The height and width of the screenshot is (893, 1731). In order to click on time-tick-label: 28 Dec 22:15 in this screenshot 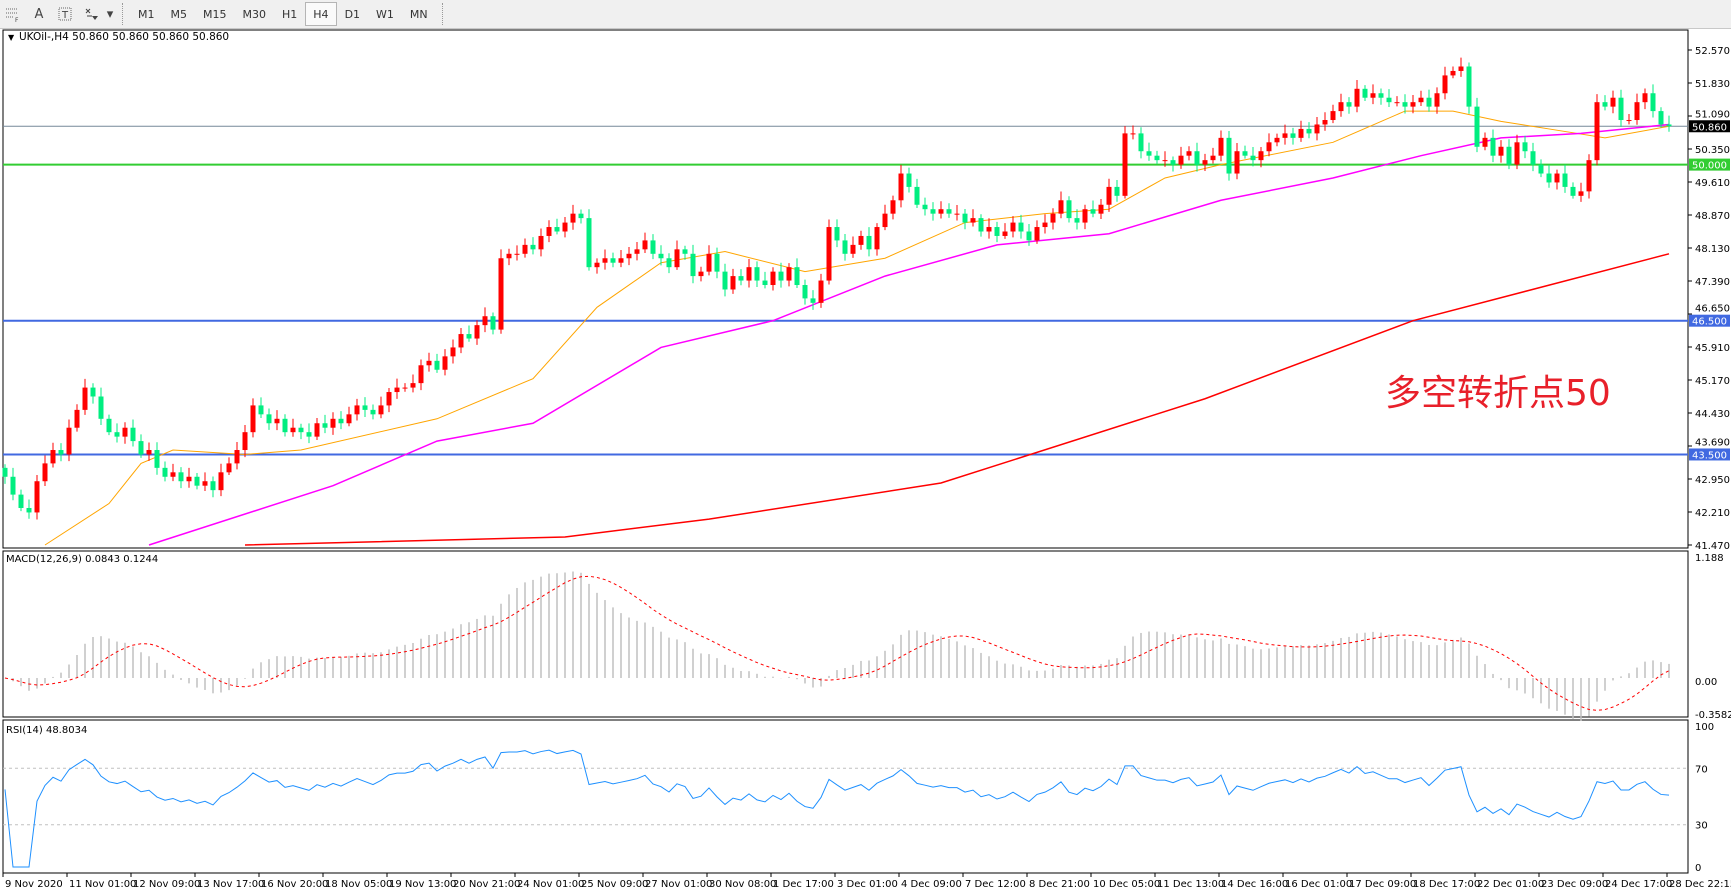, I will do `click(1700, 884)`.